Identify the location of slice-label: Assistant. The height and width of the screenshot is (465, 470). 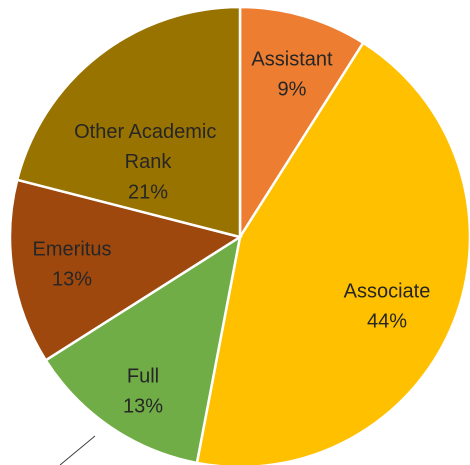
(292, 59).